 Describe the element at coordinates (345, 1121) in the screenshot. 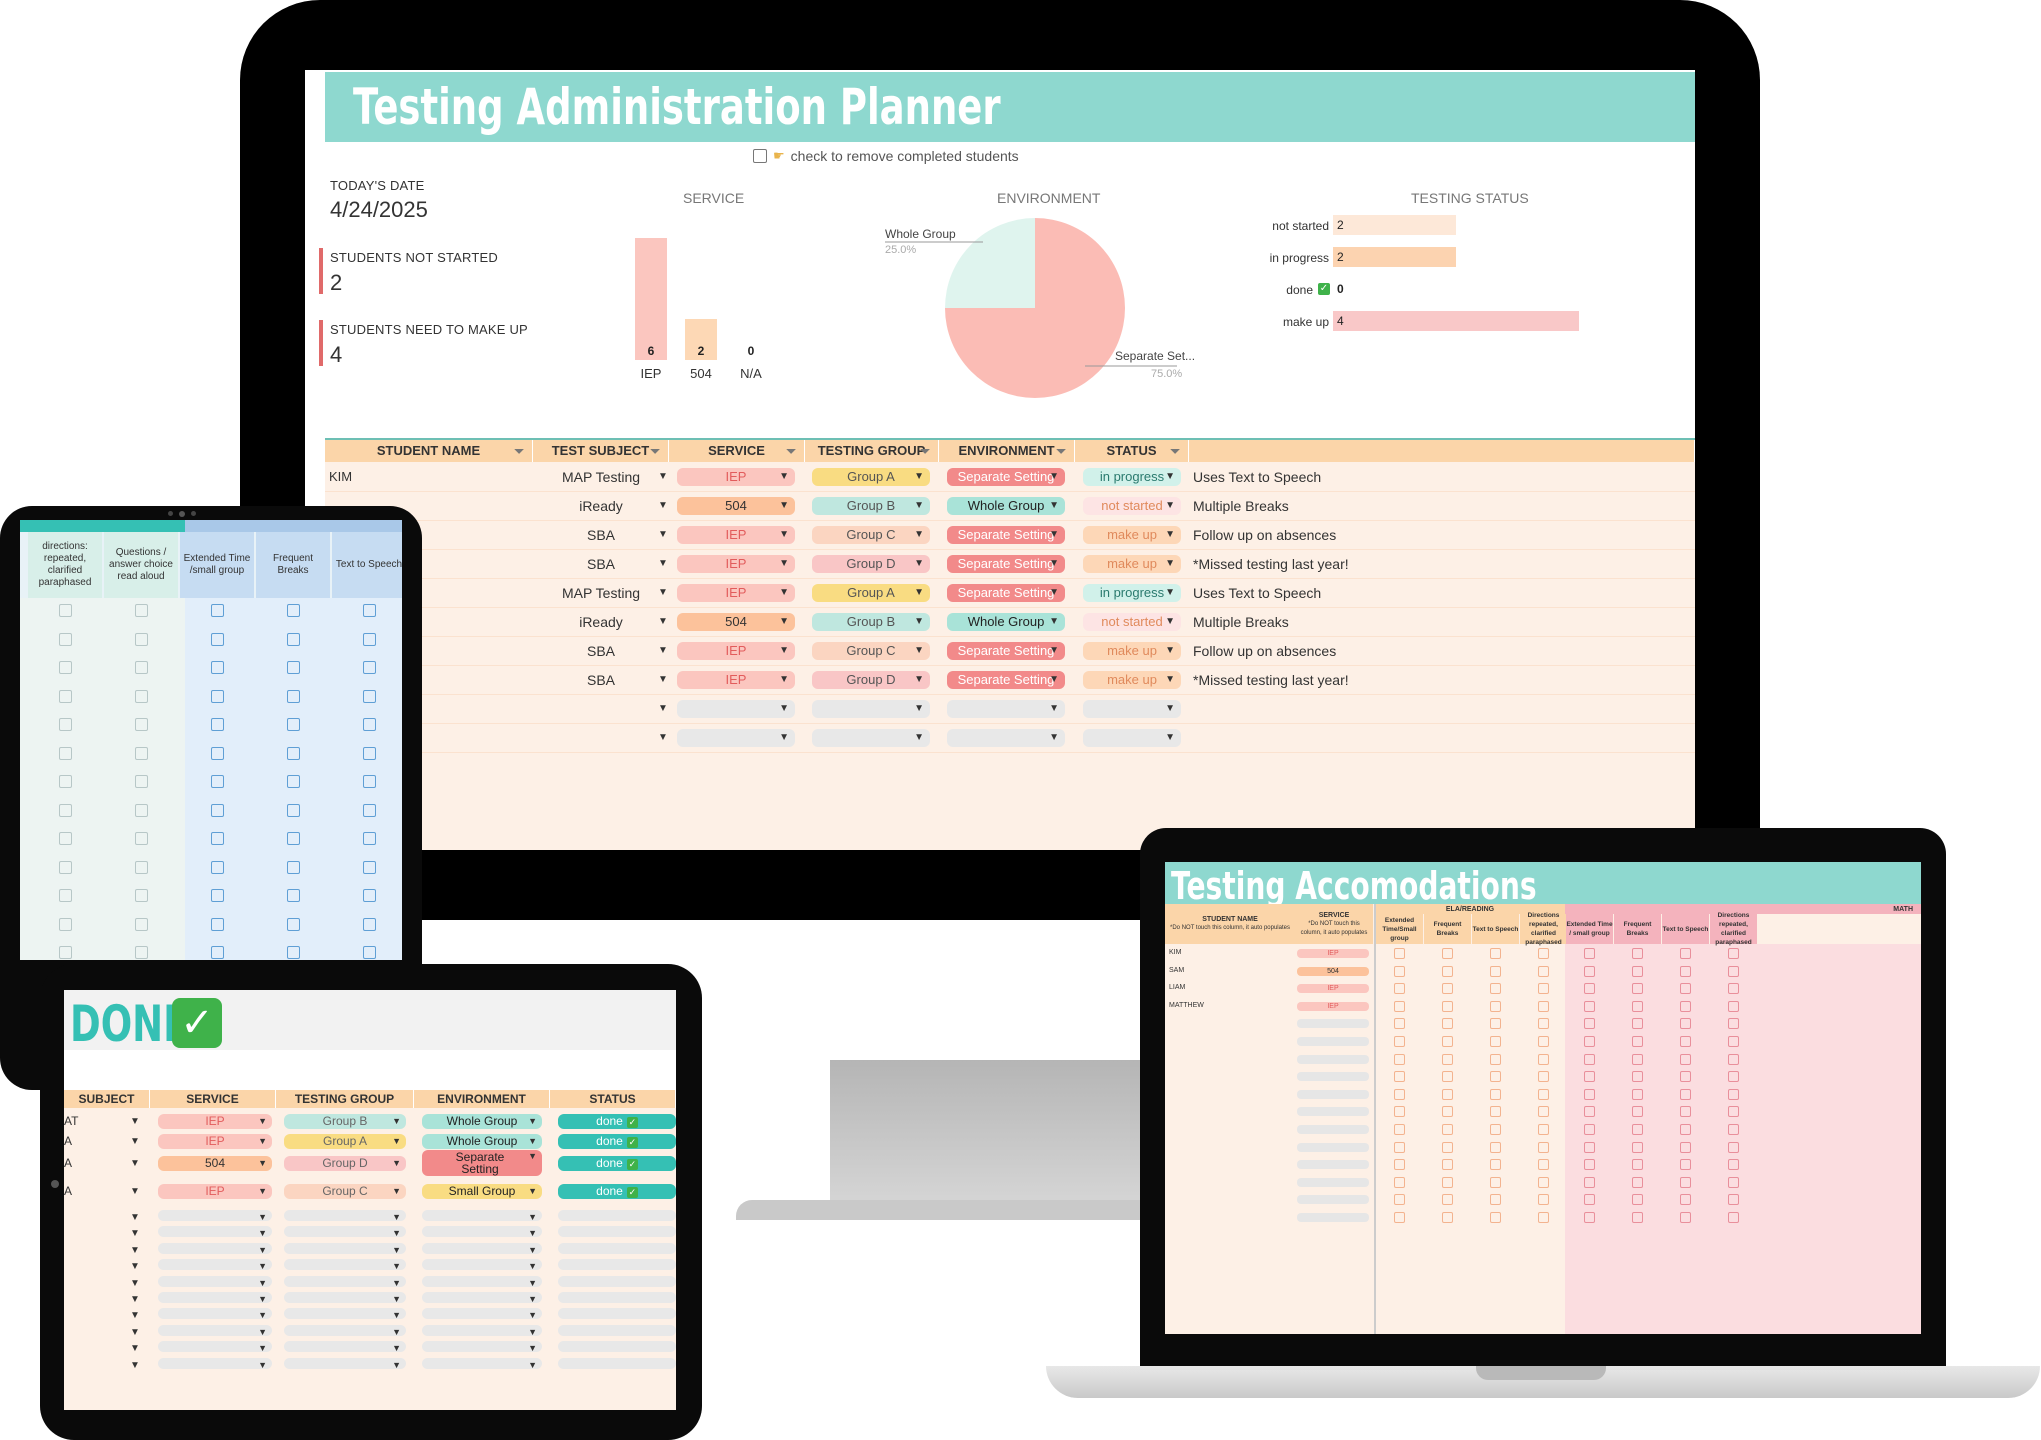

I see `done-group-dropdown: Group B ▼` at that location.